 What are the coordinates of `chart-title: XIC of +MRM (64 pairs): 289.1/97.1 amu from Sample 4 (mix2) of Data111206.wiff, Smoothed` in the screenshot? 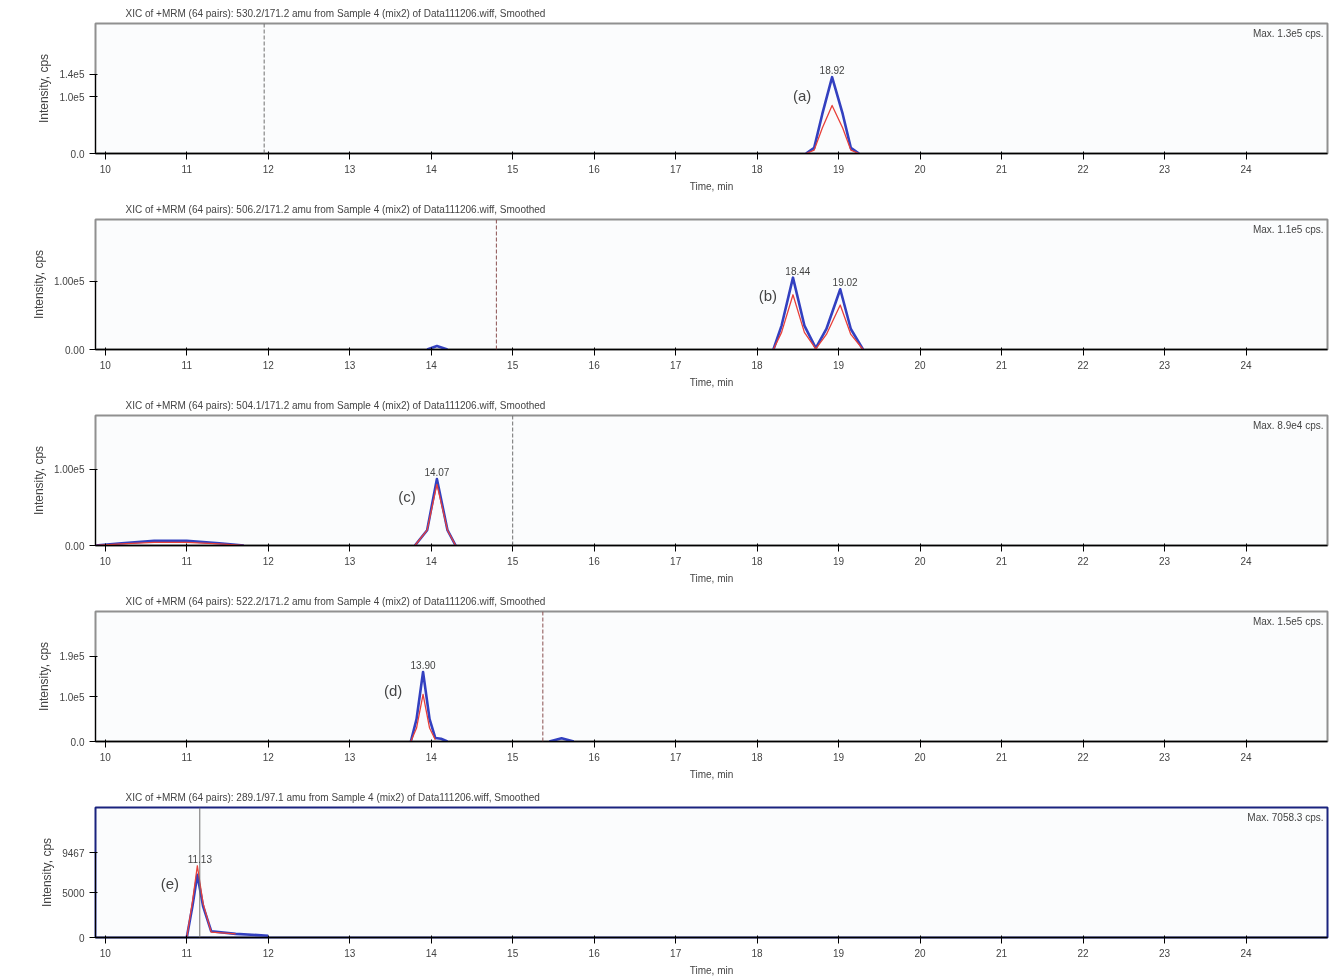 It's located at (332, 797).